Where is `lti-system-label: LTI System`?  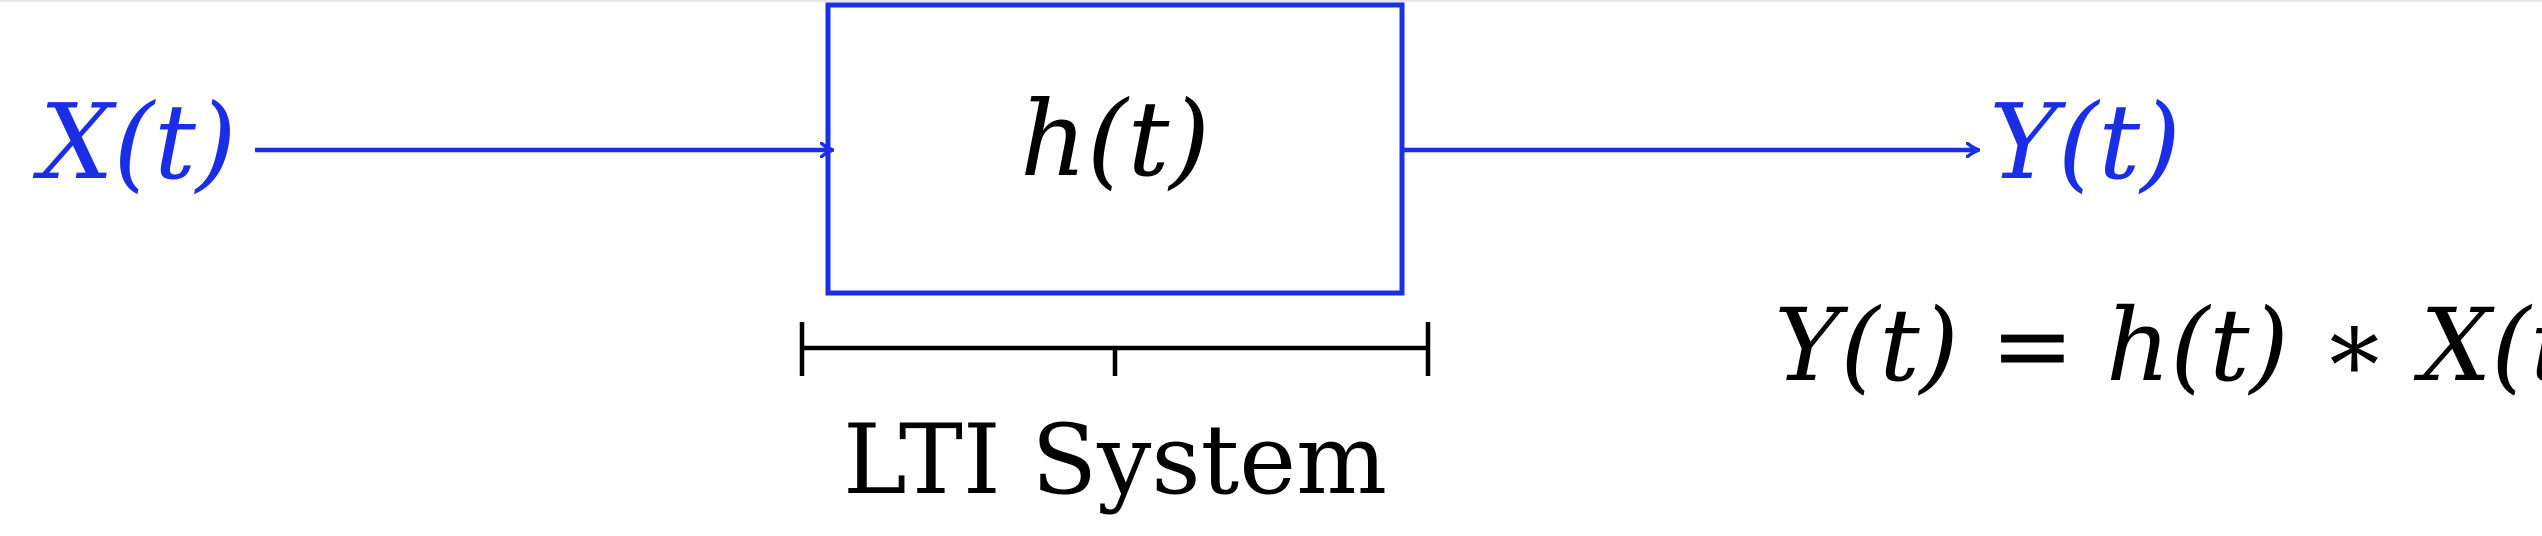
lti-system-label: LTI System is located at coordinates (1115, 460).